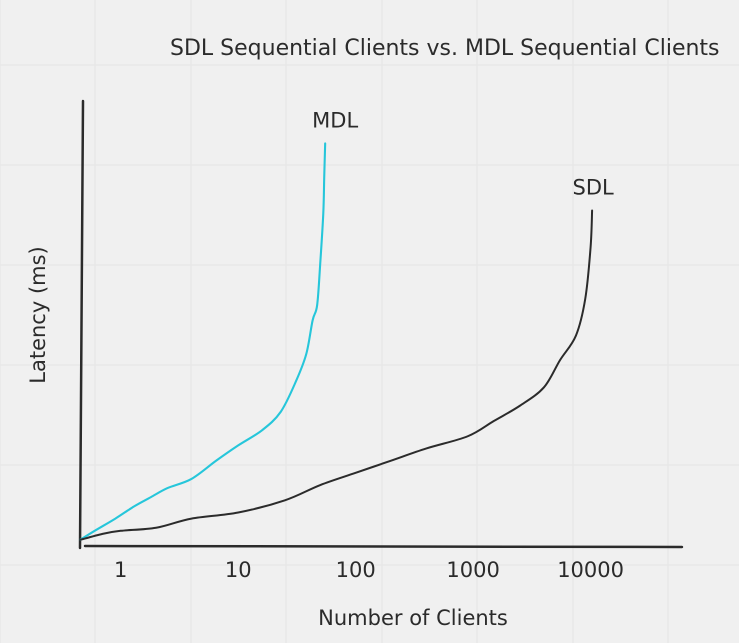 The height and width of the screenshot is (643, 739). I want to click on y-axis-label: Latency (ms), so click(38, 314).